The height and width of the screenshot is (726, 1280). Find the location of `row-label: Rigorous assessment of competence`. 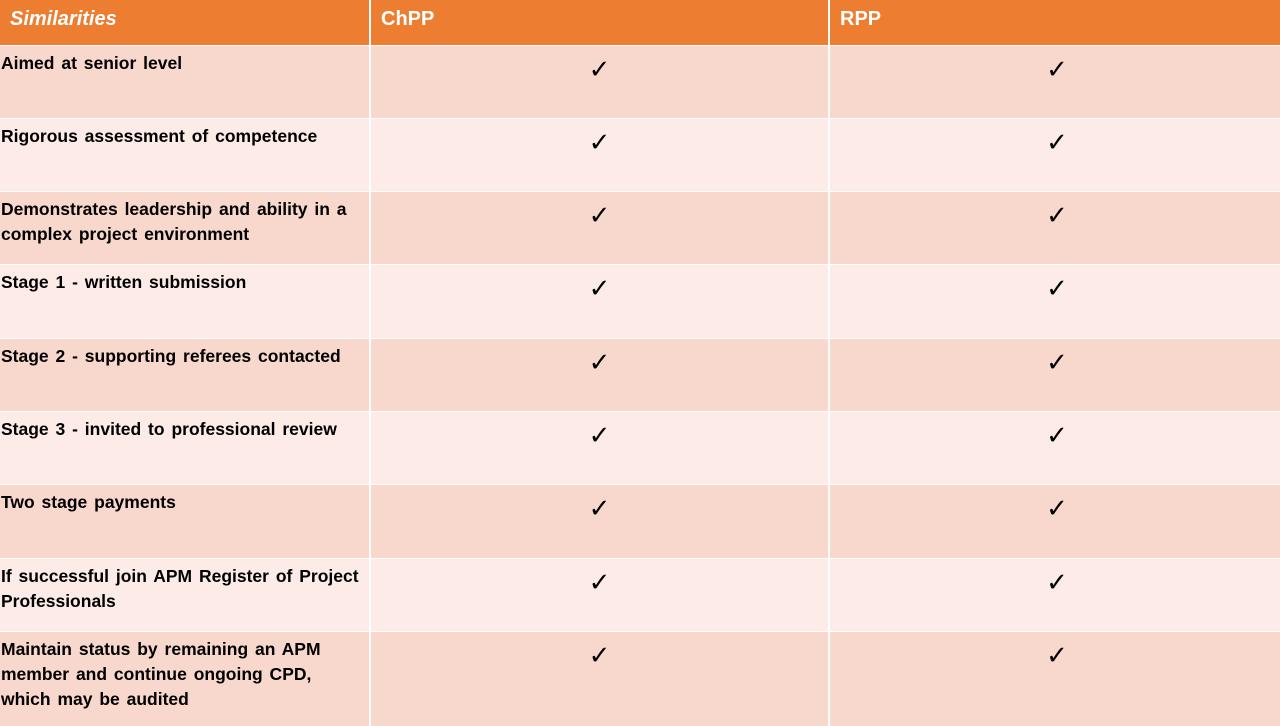

row-label: Rigorous assessment of competence is located at coordinates (184, 155).